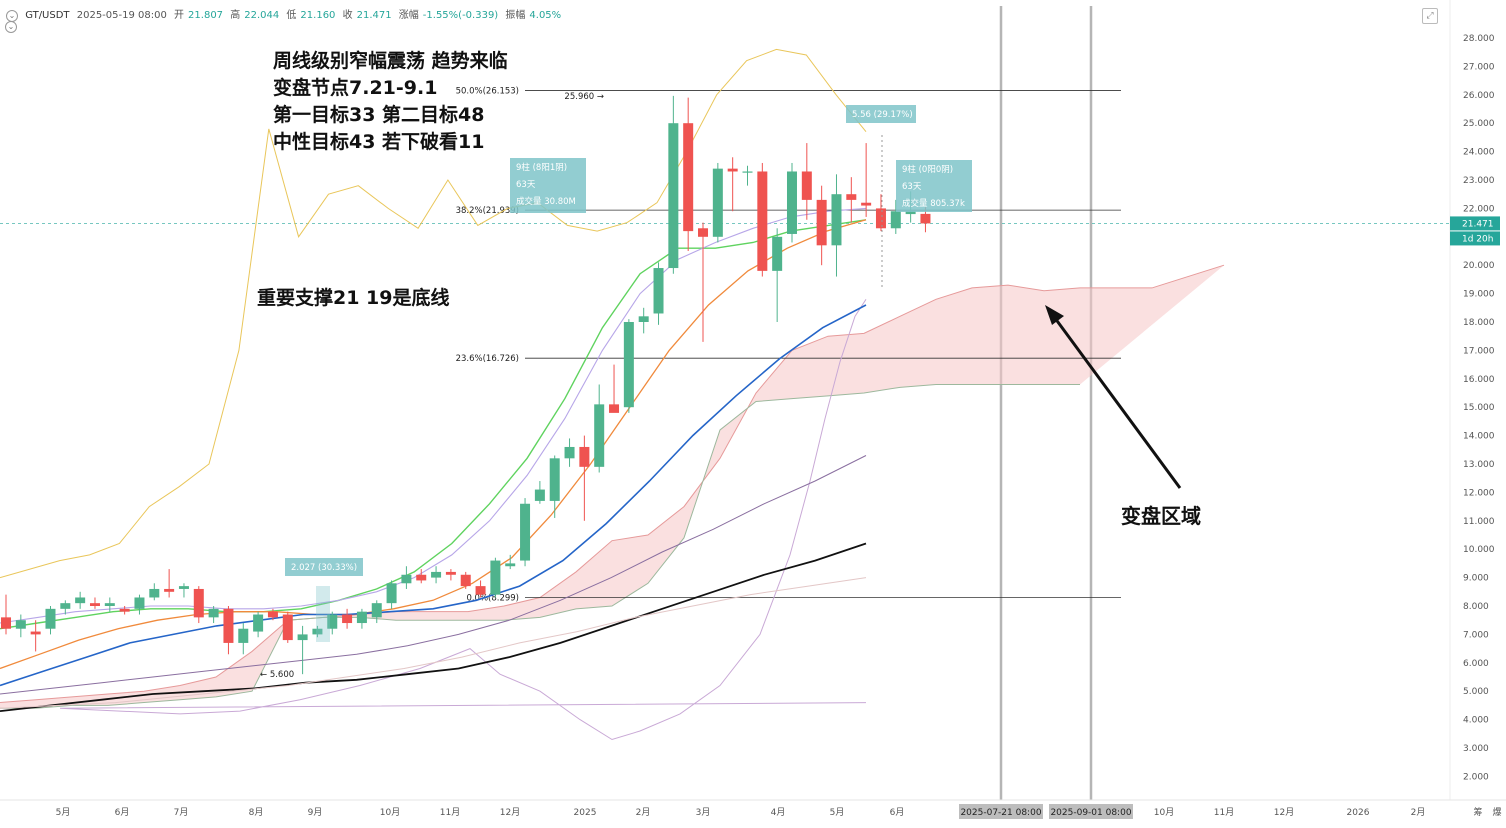 The image size is (1506, 828). I want to click on x-tick-label: 11月, so click(450, 812).